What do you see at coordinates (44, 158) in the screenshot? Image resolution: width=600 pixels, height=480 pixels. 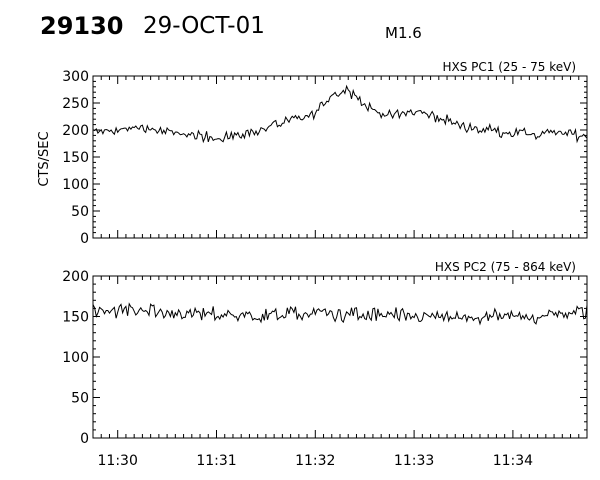 I see `panel-pc1-ylabel: CTS/SEC` at bounding box center [44, 158].